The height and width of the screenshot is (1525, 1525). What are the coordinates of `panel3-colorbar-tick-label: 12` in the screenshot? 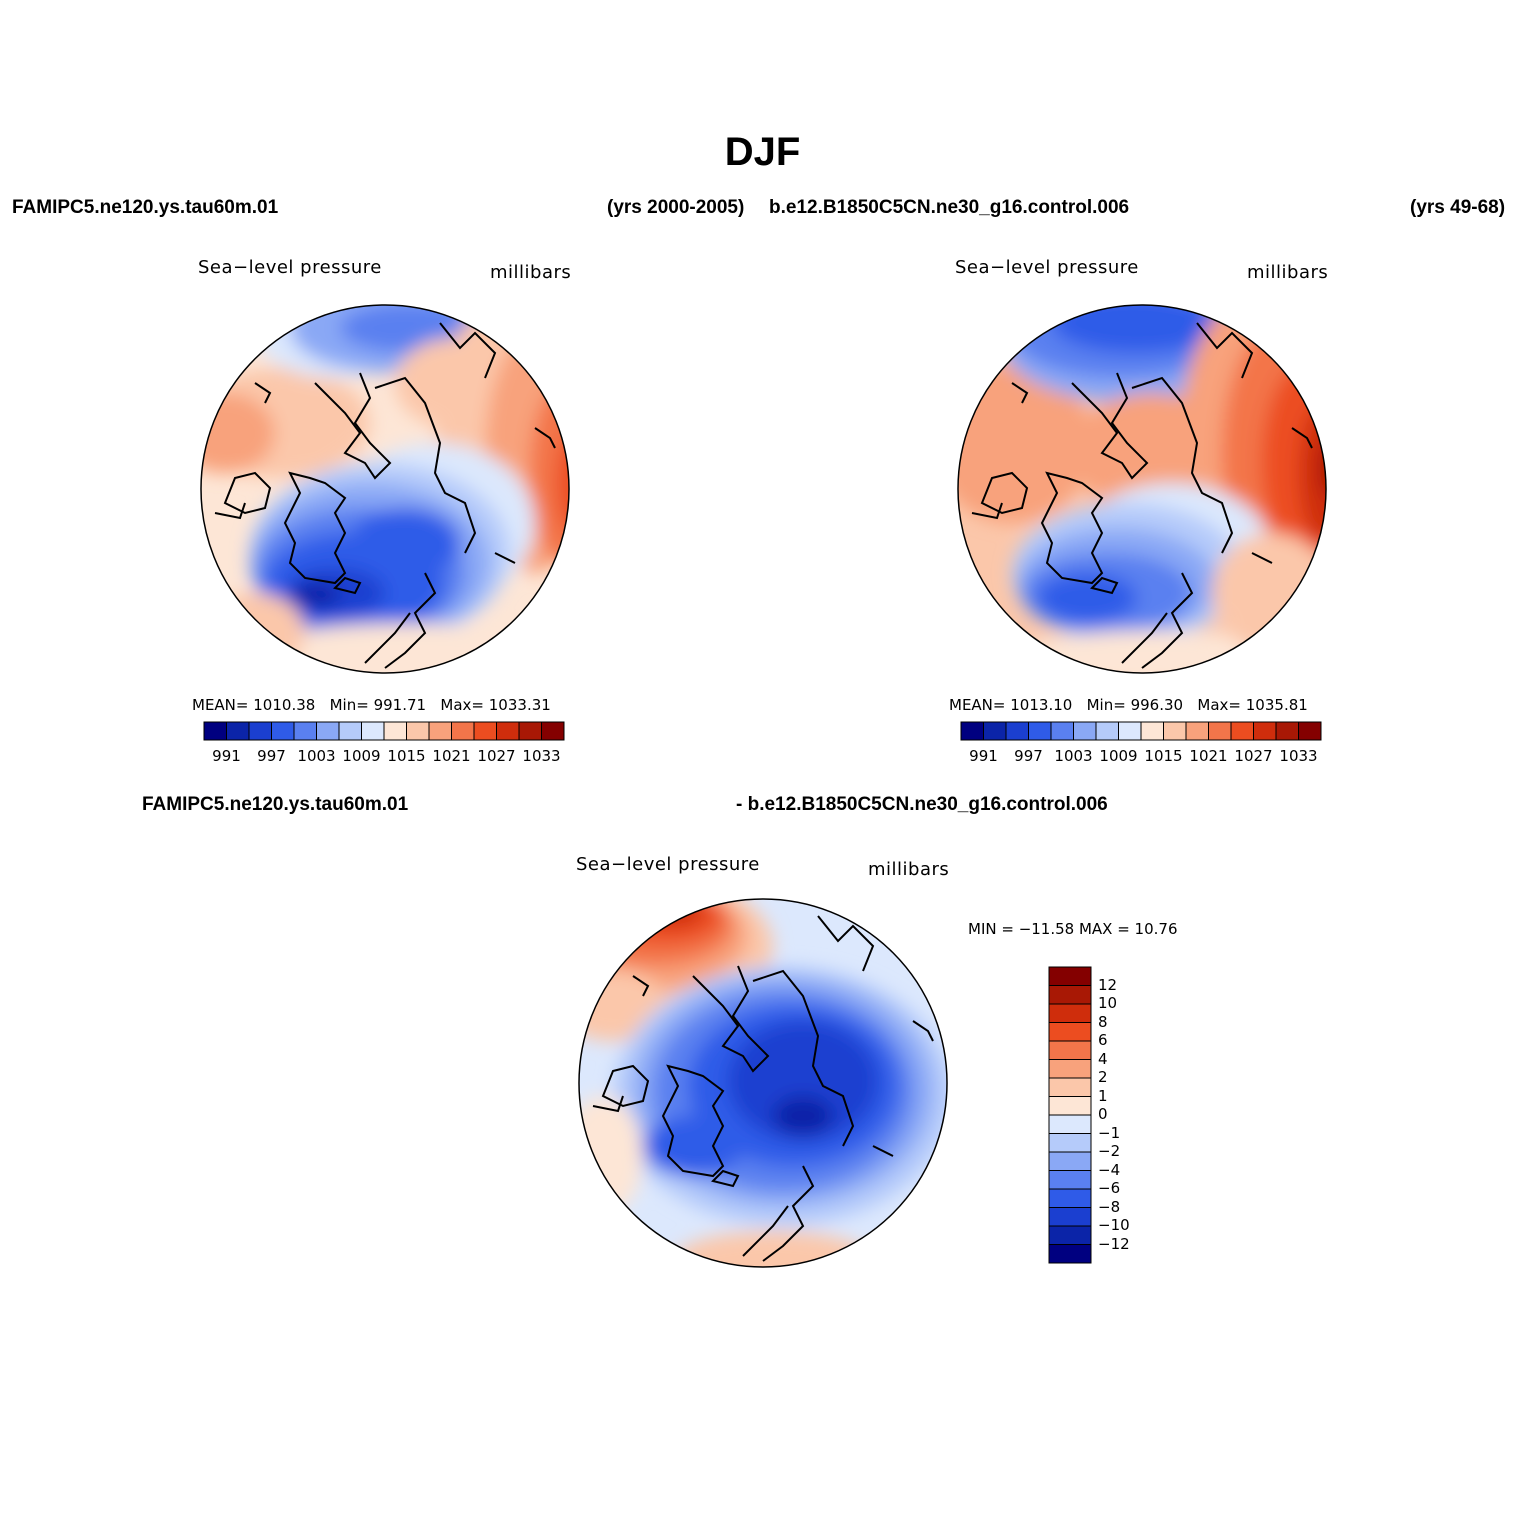 It's located at (1108, 984).